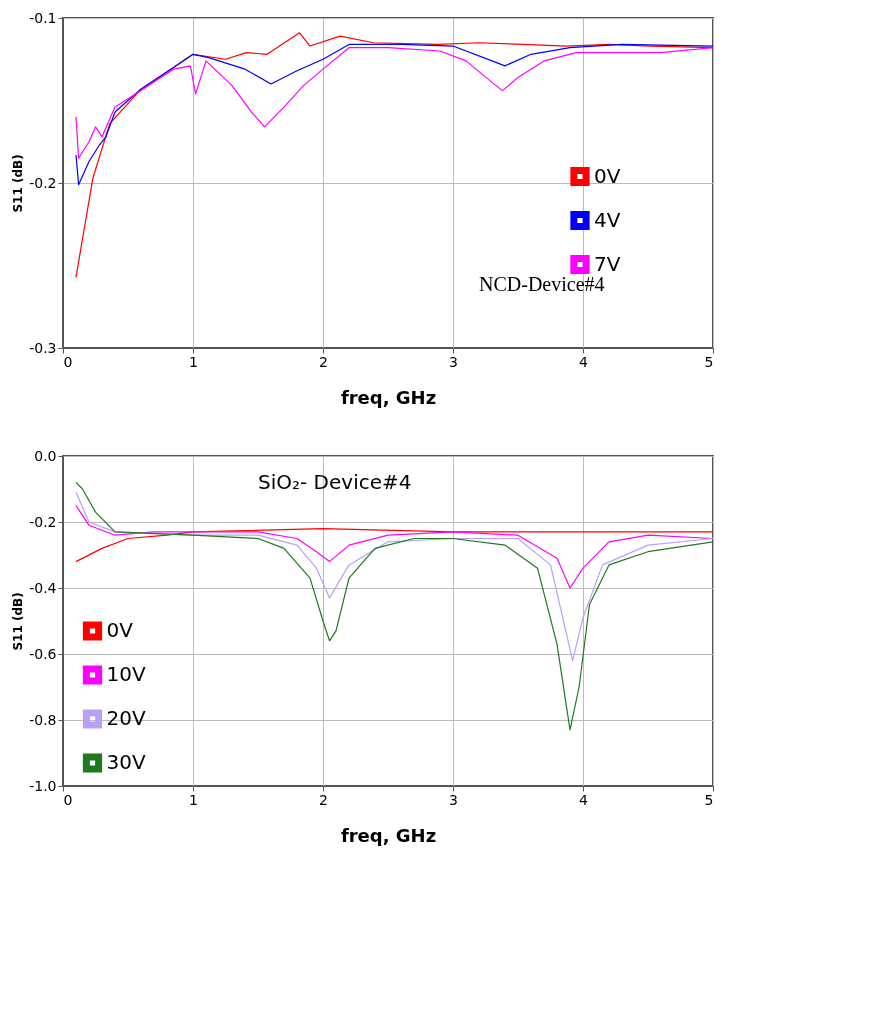 This screenshot has height=1024, width=878. Describe the element at coordinates (43, 719) in the screenshot. I see `y-tick-label: -0.8` at that location.